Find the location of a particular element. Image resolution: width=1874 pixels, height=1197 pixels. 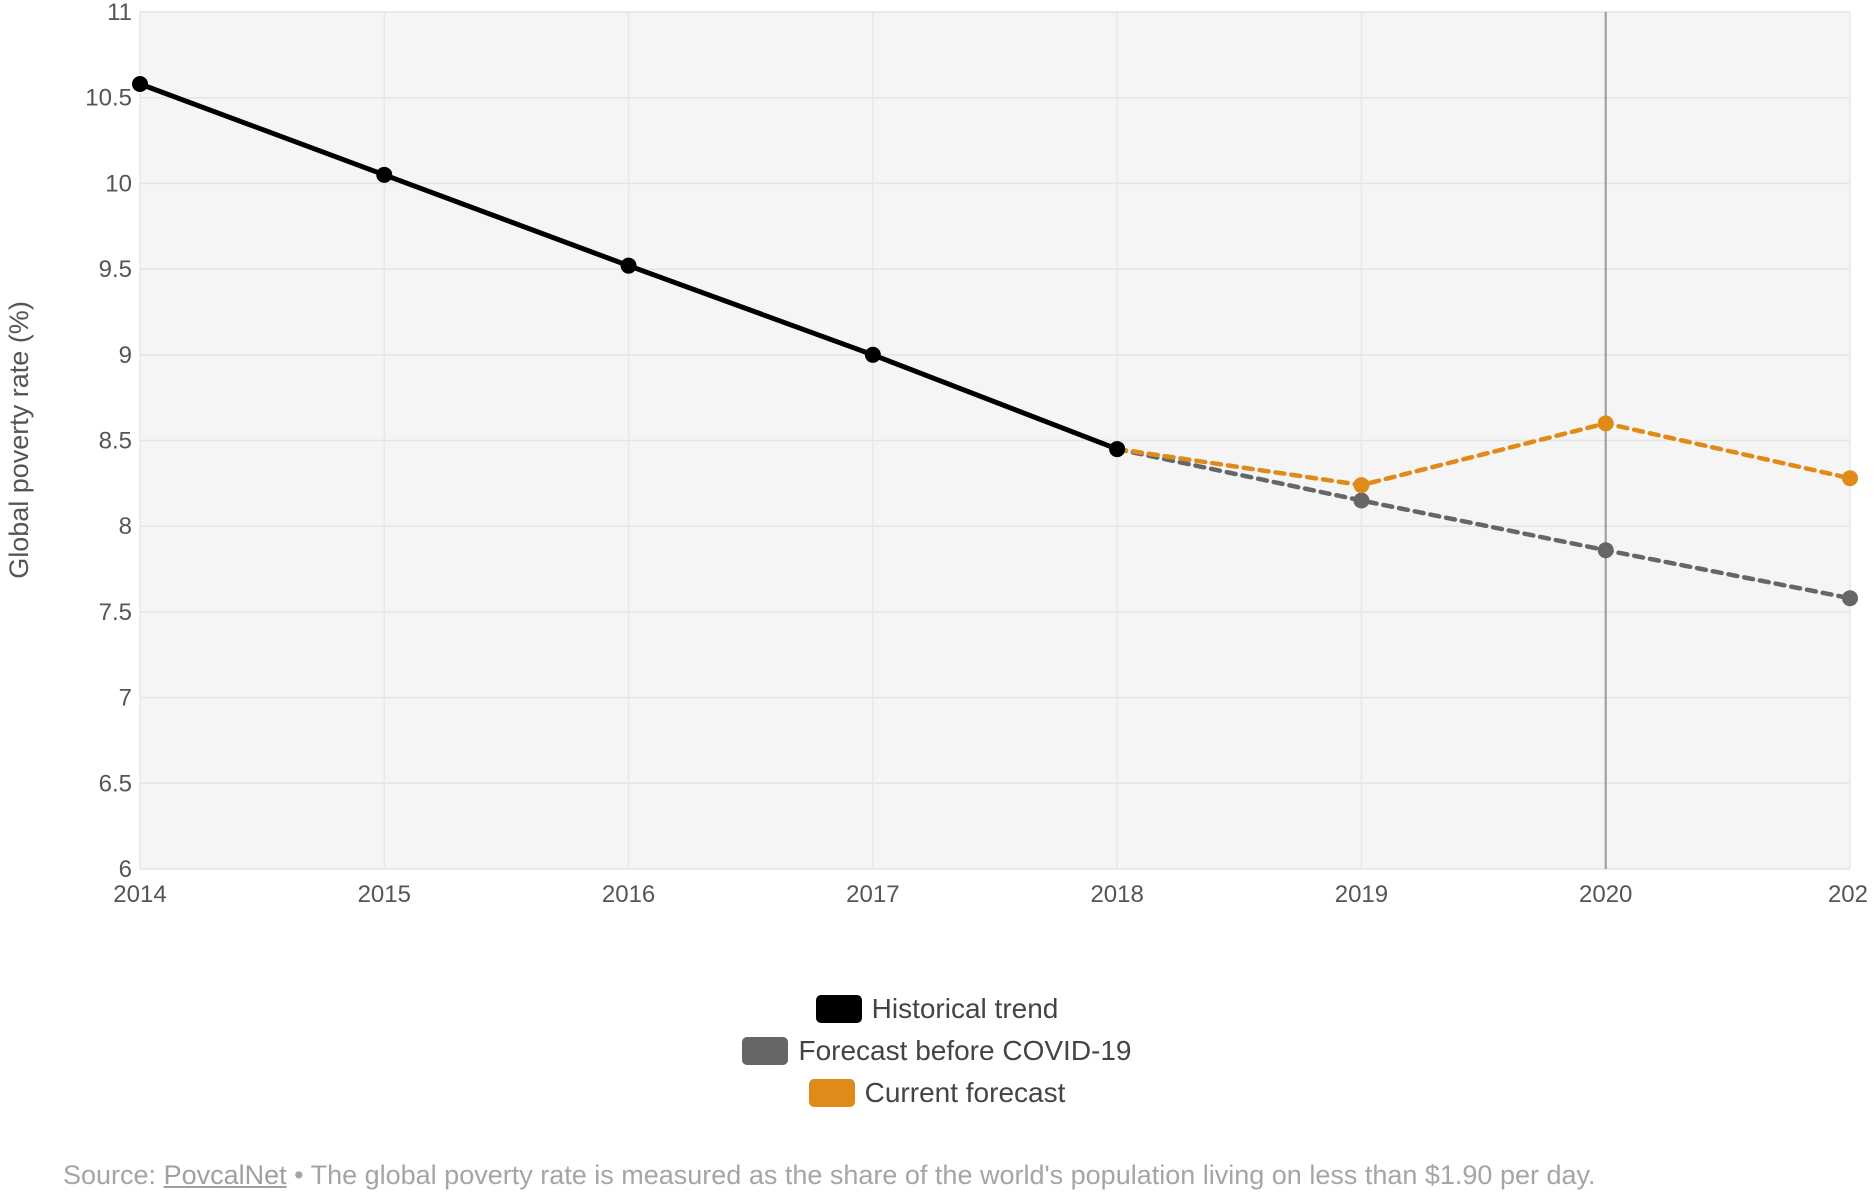

x-tick-label: 2015 is located at coordinates (384, 894).